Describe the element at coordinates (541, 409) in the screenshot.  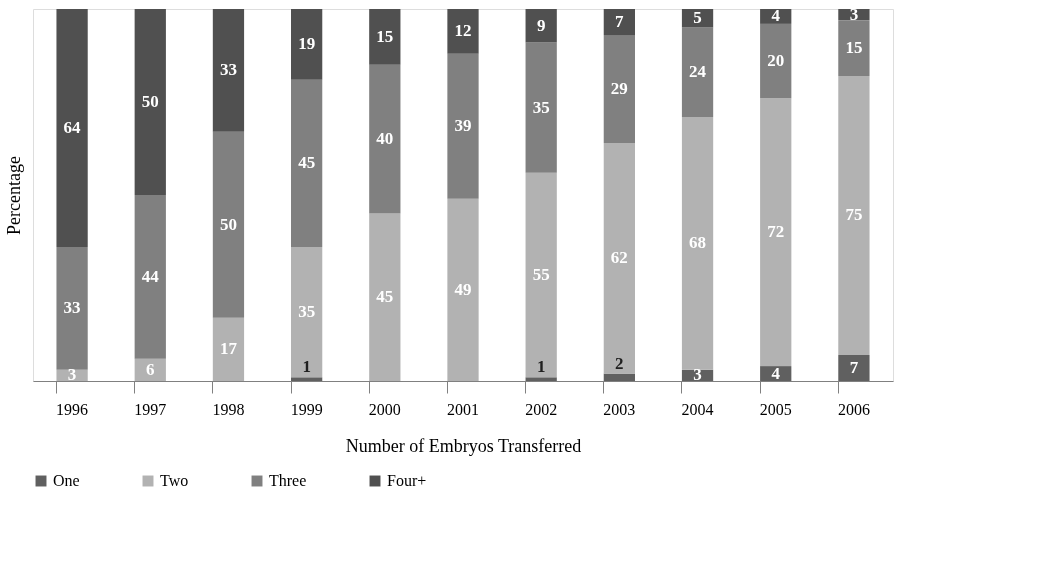
I see `x-tick-label: 2002` at that location.